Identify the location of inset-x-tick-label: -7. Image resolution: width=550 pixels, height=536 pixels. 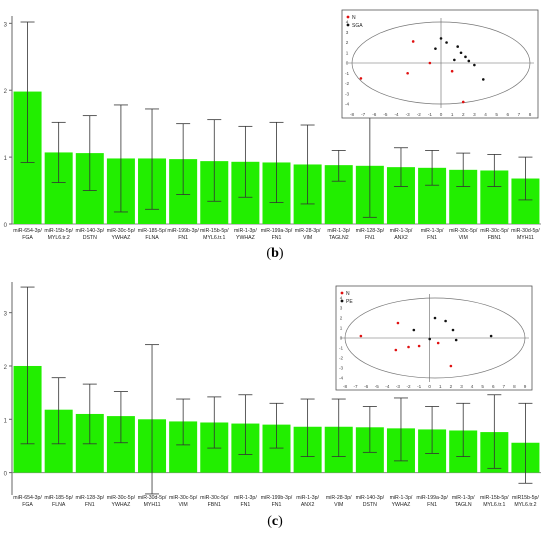
(363, 114).